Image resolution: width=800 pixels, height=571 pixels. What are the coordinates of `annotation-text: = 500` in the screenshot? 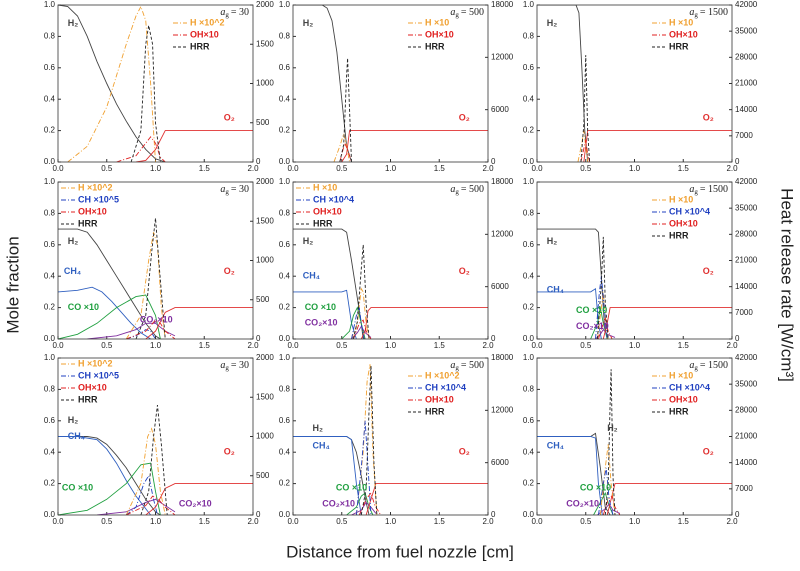 It's located at (472, 365).